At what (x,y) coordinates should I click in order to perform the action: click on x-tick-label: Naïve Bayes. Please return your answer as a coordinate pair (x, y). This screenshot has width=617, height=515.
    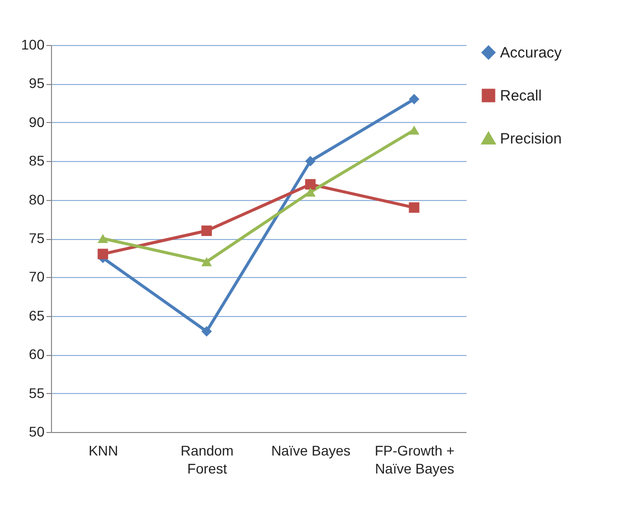
    Looking at the image, I should click on (311, 450).